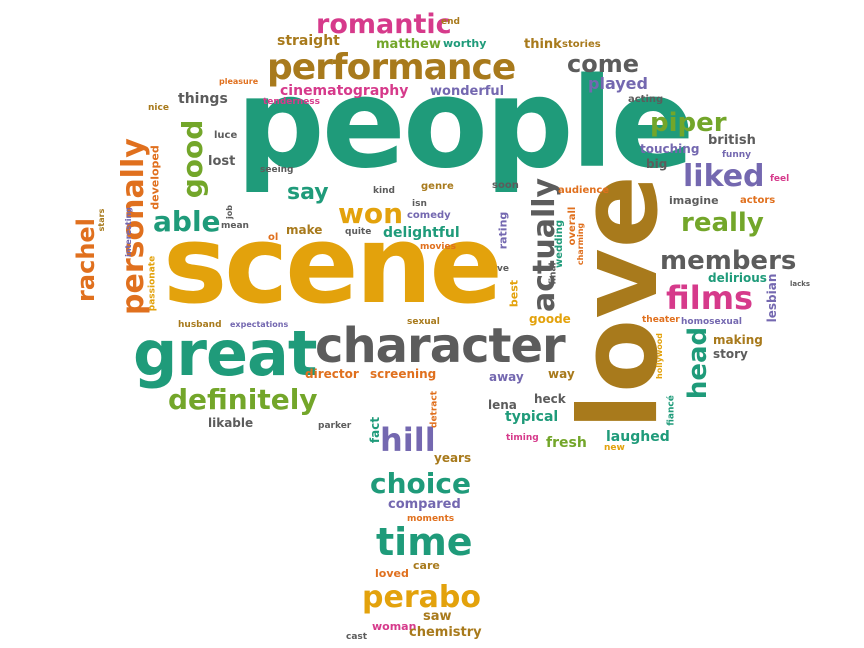  What do you see at coordinates (522, 438) in the screenshot?
I see `word-timing: timing` at bounding box center [522, 438].